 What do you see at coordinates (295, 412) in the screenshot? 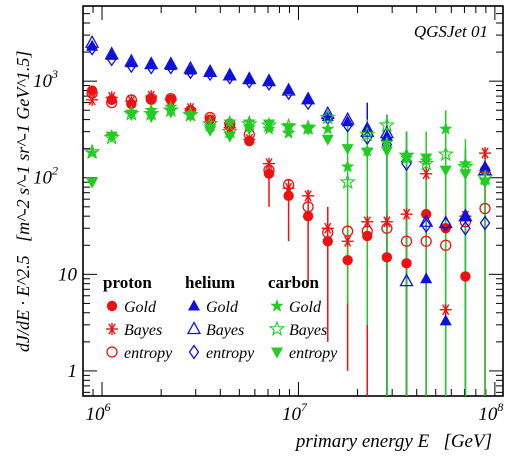
I see `x-tick-label: 107` at bounding box center [295, 412].